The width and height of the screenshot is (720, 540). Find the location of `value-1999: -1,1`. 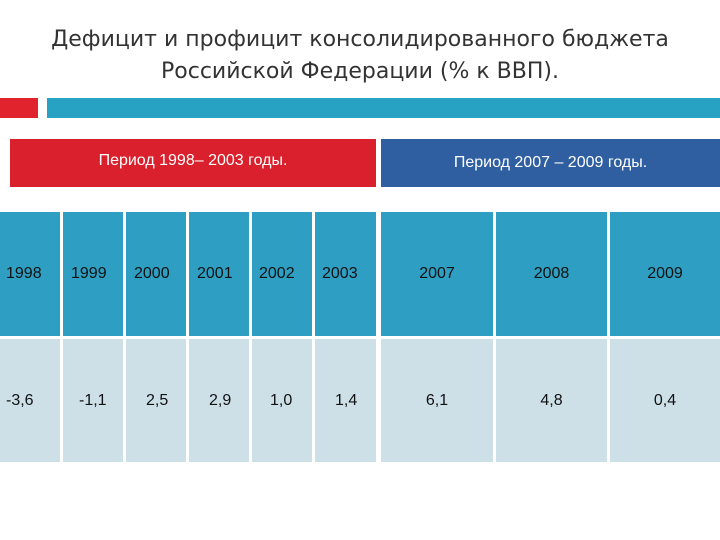

value-1999: -1,1 is located at coordinates (93, 400).